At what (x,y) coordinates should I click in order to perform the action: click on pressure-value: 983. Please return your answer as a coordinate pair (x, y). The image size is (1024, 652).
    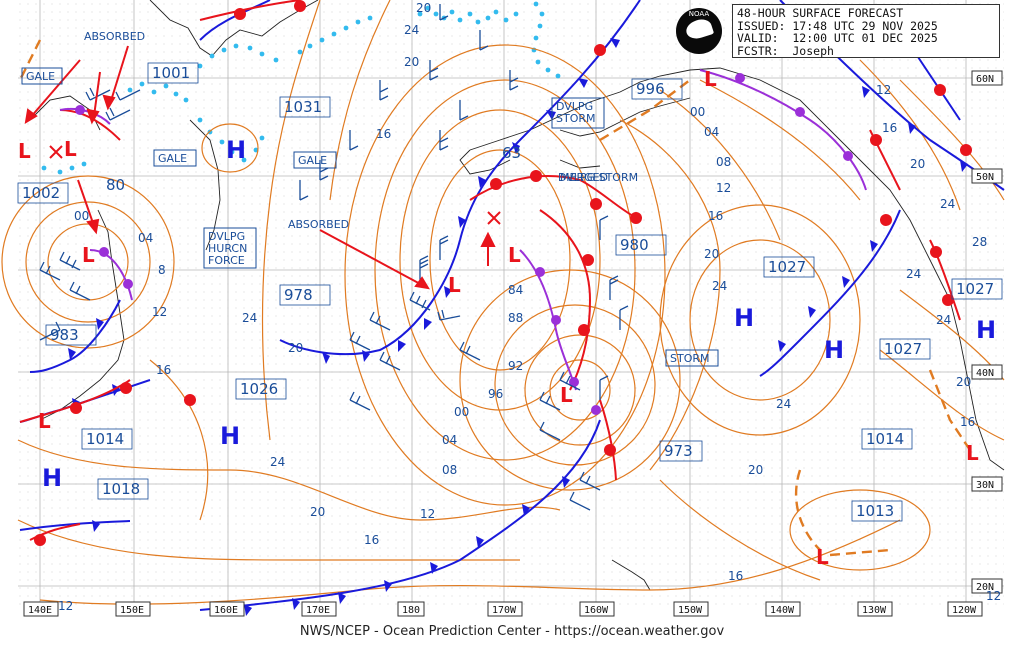
    Looking at the image, I should click on (64, 335).